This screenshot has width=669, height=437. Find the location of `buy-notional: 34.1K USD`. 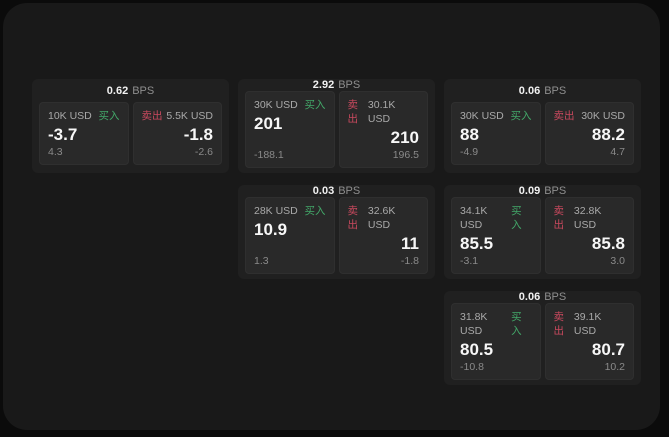

buy-notional: 34.1K USD is located at coordinates (474, 218).